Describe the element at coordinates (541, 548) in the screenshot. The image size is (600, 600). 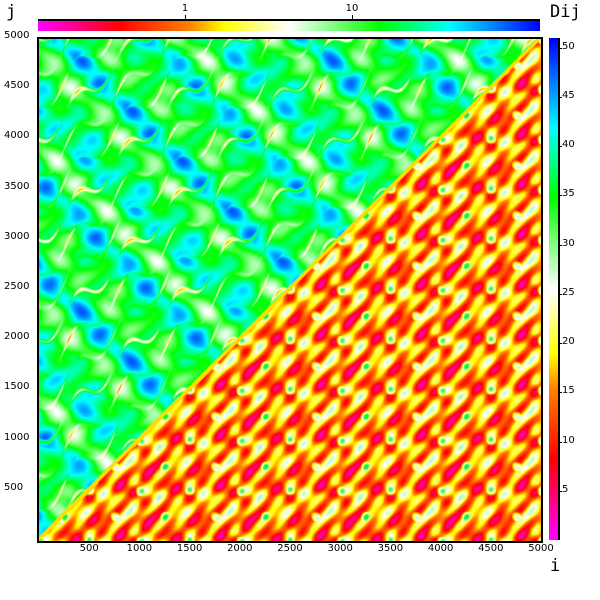
I see `x-tick-label: 5000` at that location.